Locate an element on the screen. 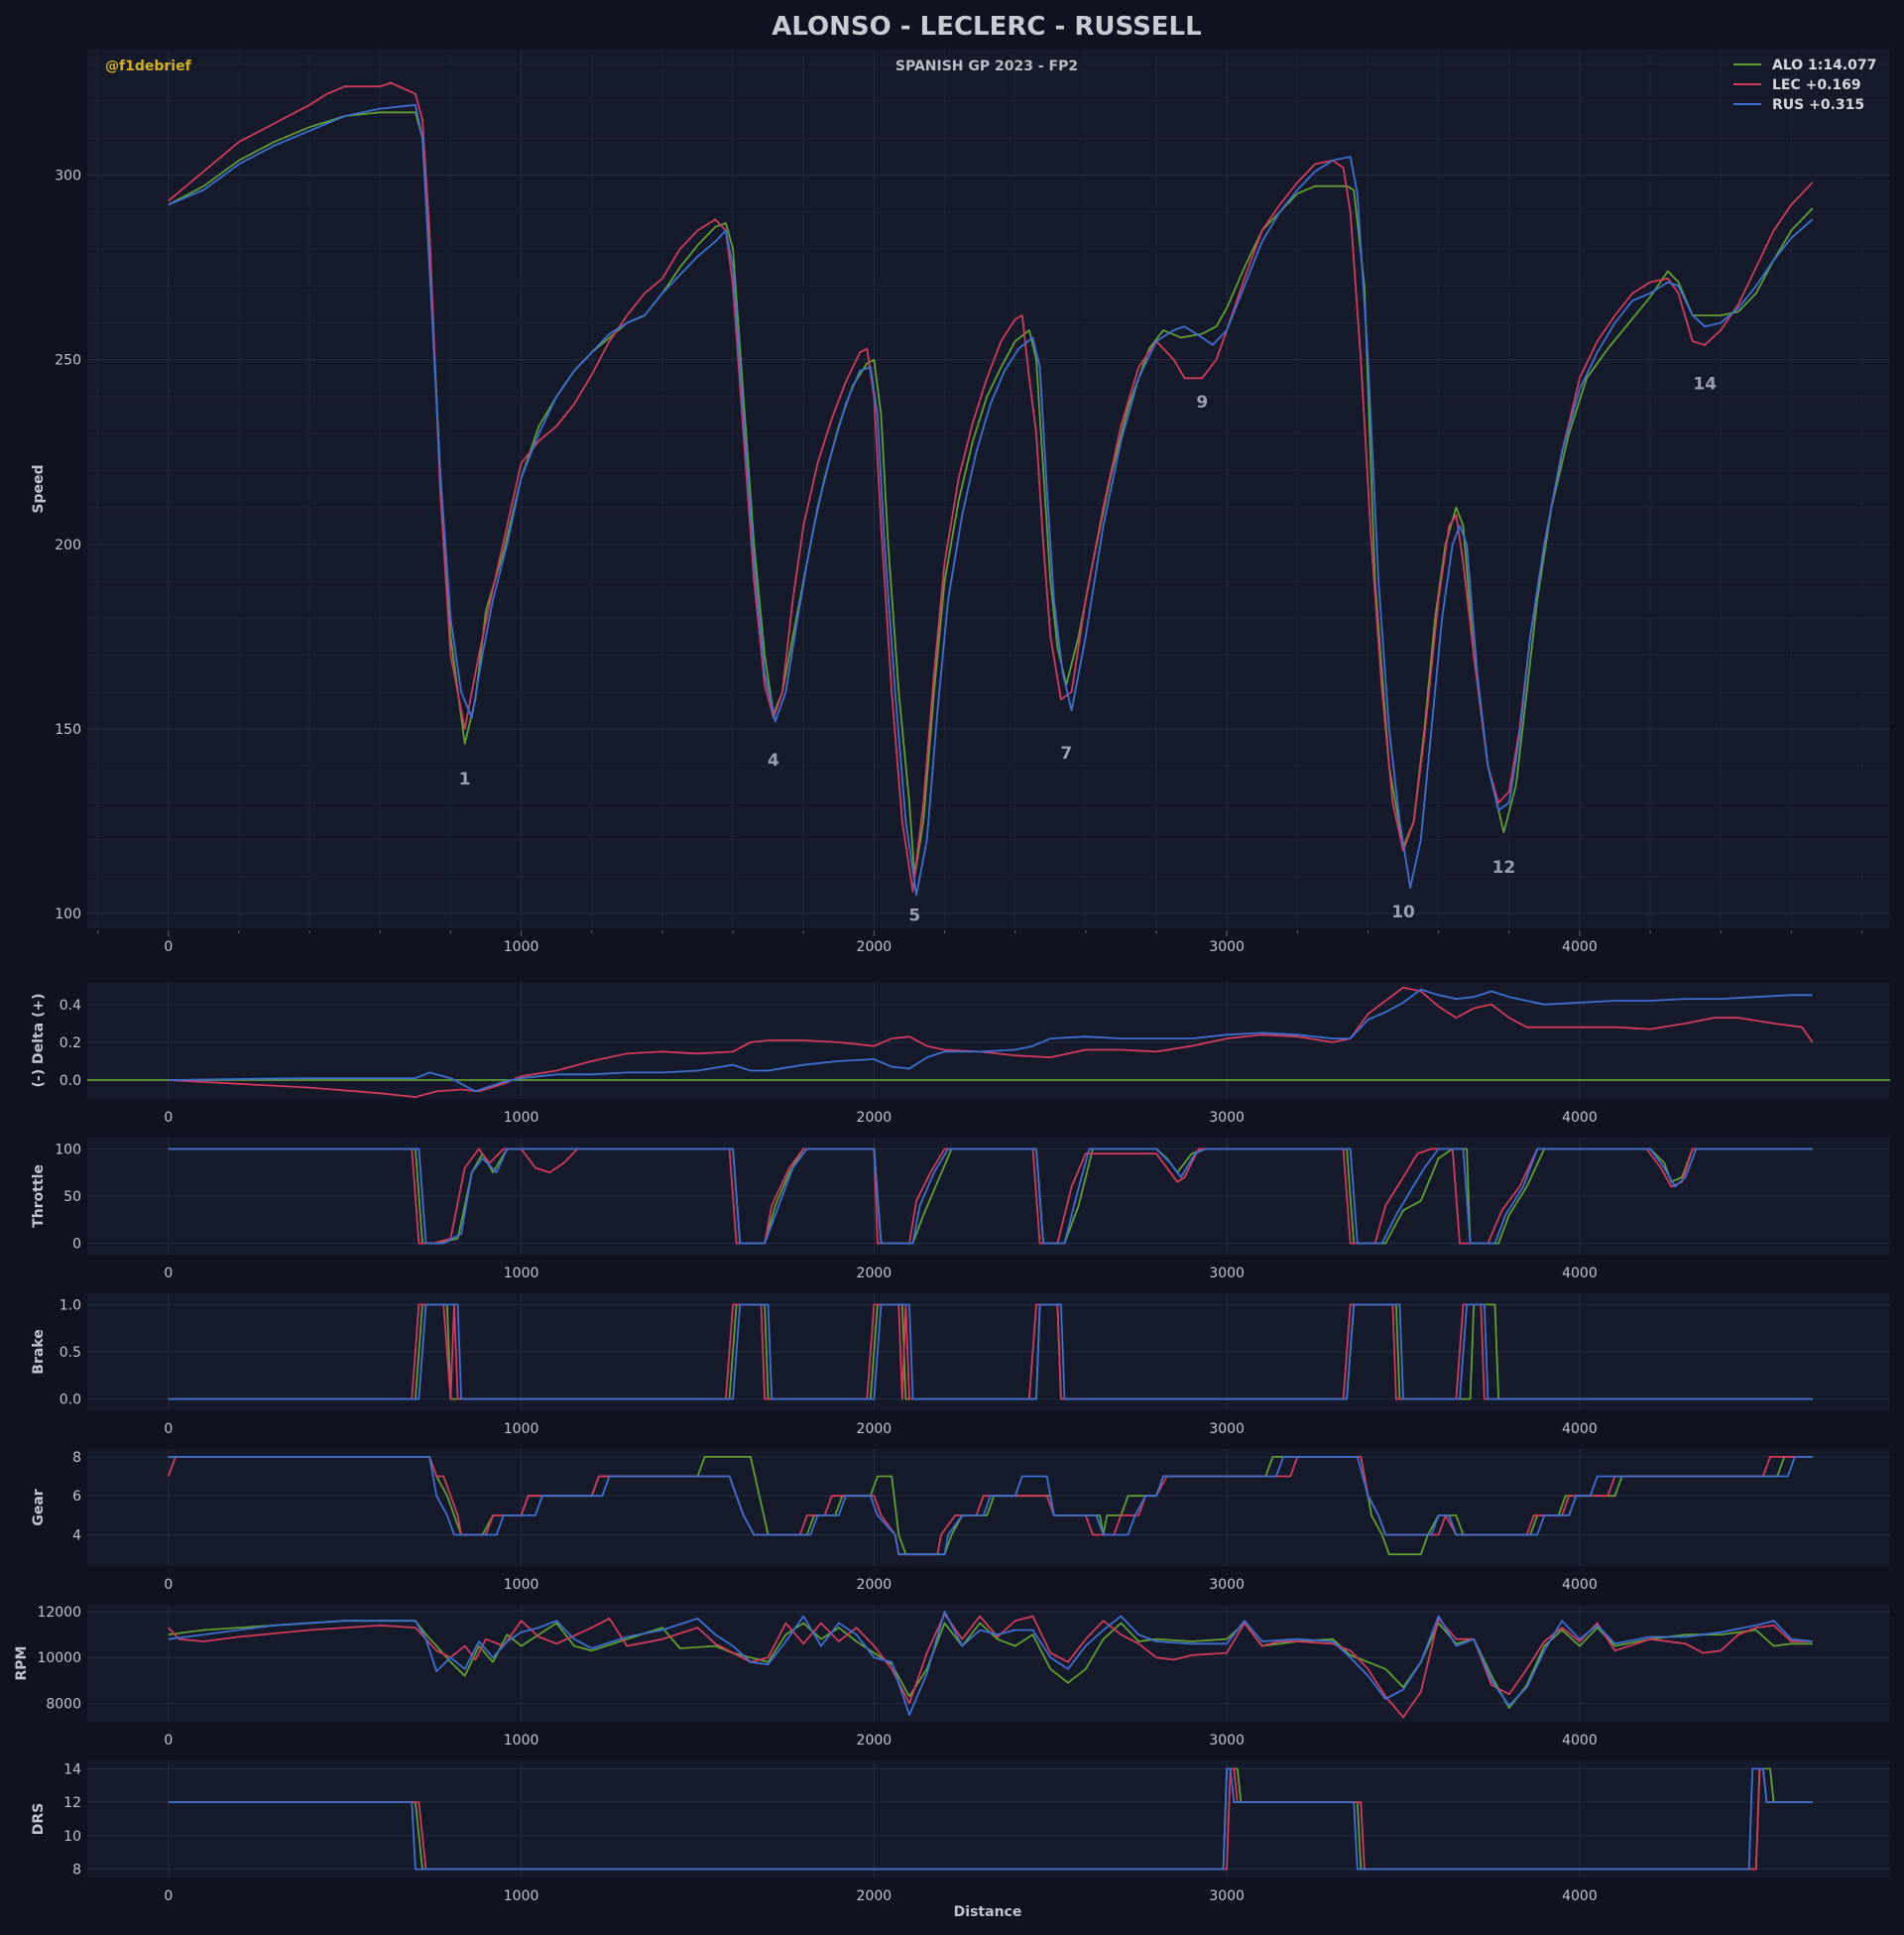 The width and height of the screenshot is (1904, 1935). corner-label: 7 is located at coordinates (1066, 754).